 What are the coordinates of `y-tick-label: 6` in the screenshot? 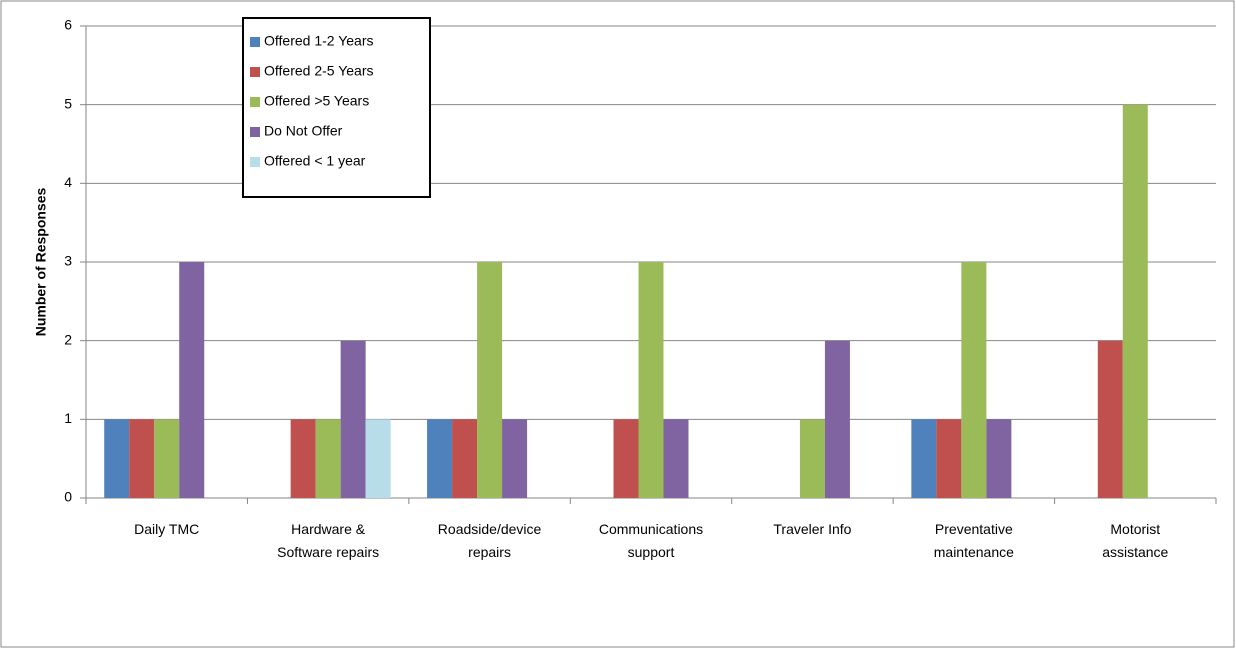 It's located at (68, 25).